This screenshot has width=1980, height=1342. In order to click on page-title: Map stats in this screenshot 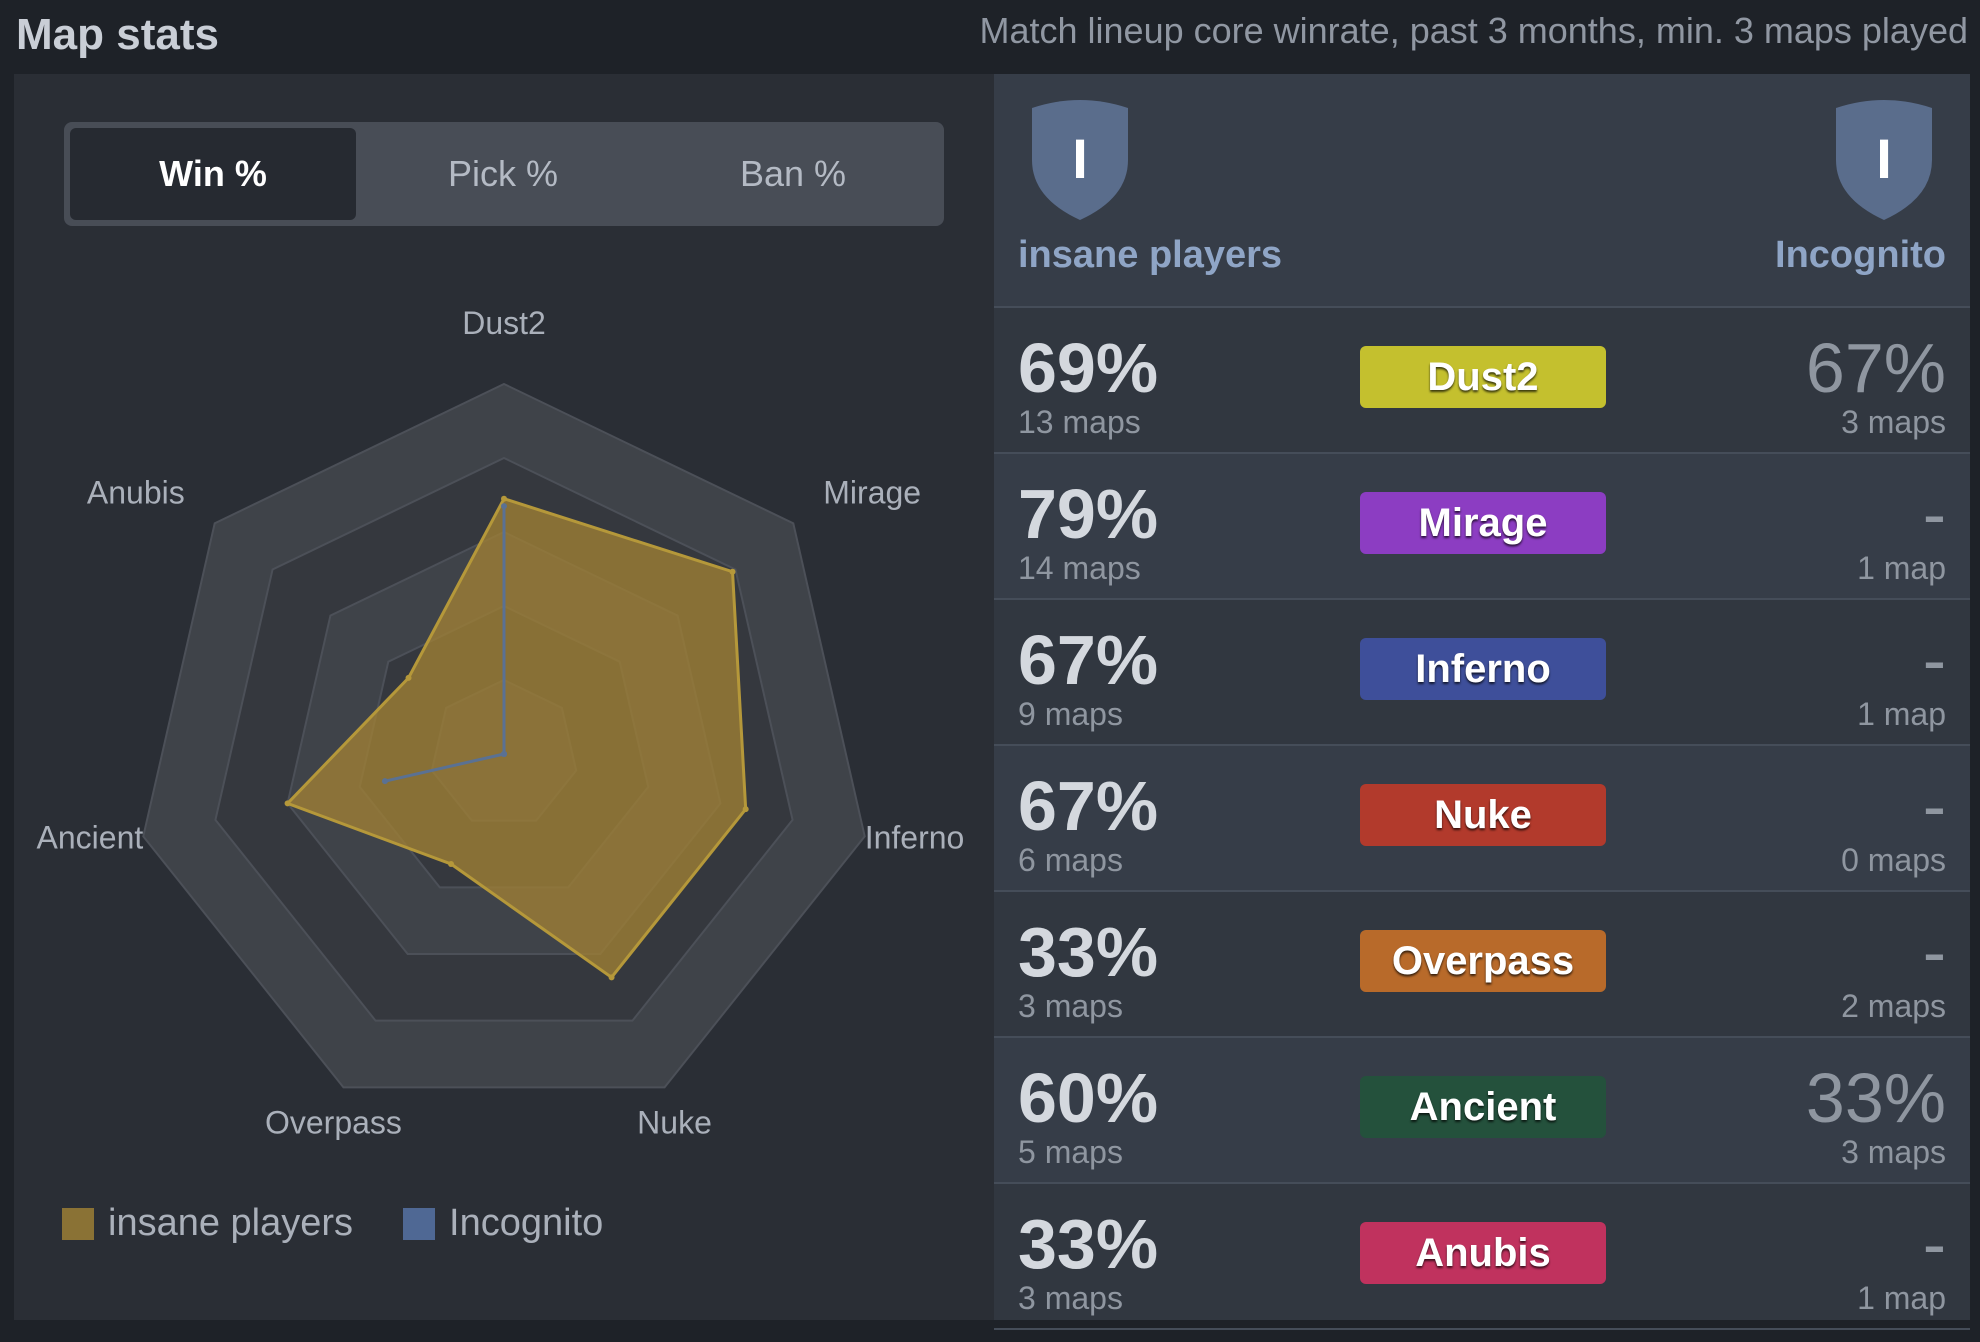, I will do `click(117, 34)`.